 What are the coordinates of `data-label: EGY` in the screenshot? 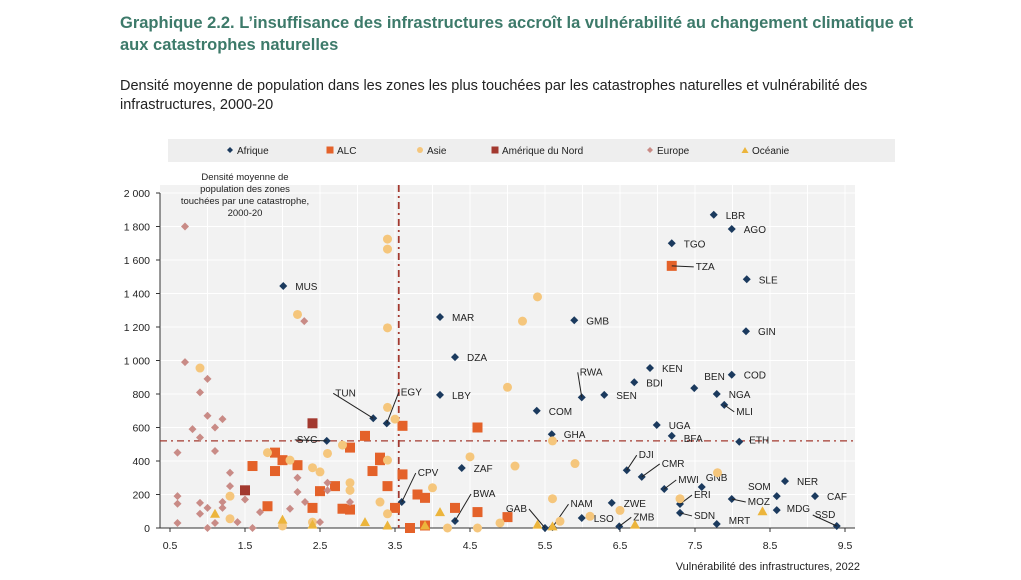 It's located at (411, 392).